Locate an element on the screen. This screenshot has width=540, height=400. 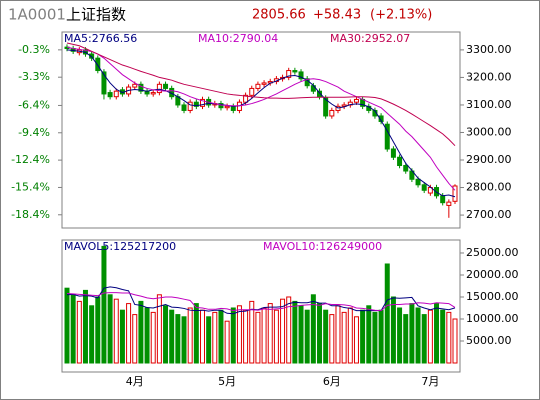
y2-tick-label: -0.3% is located at coordinates (34, 49).